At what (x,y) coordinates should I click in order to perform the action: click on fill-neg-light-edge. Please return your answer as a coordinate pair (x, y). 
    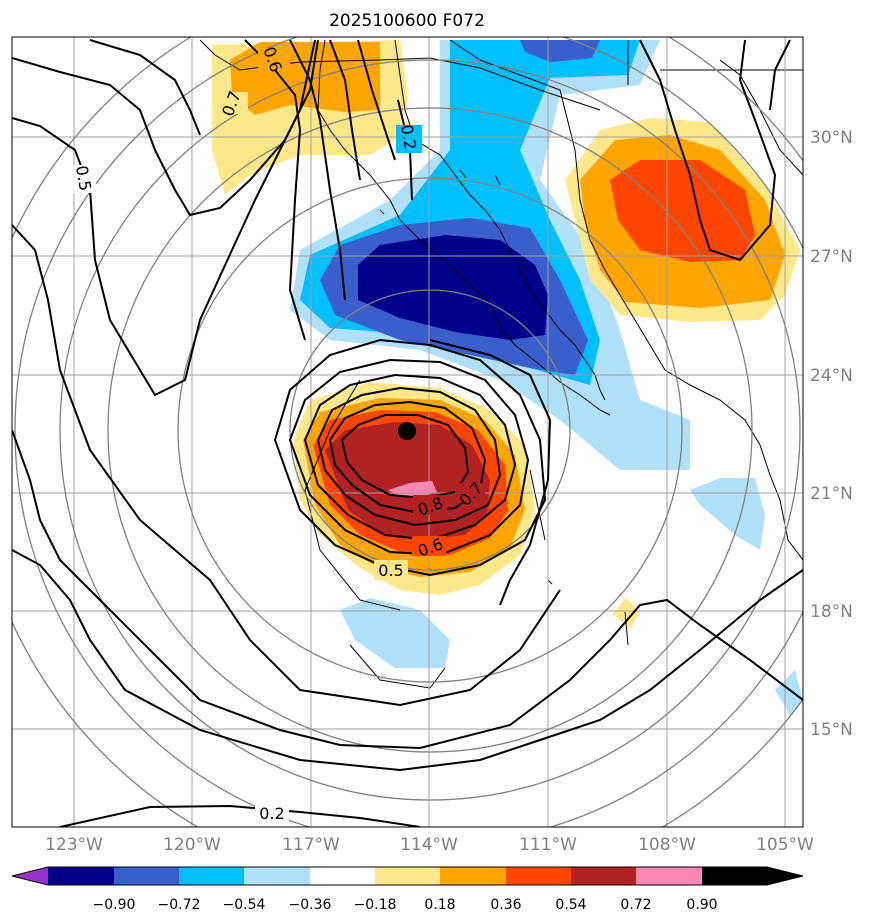
    Looking at the image, I should click on (789, 692).